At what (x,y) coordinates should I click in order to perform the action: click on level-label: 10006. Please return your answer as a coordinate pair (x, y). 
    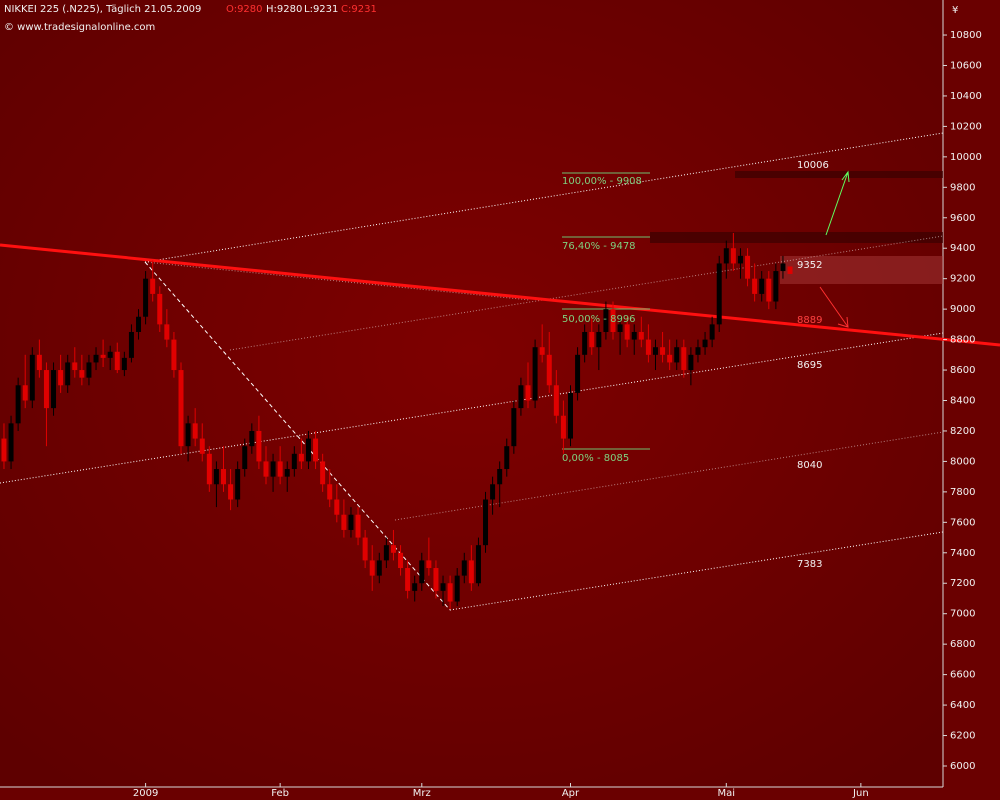
    Looking at the image, I should click on (813, 165).